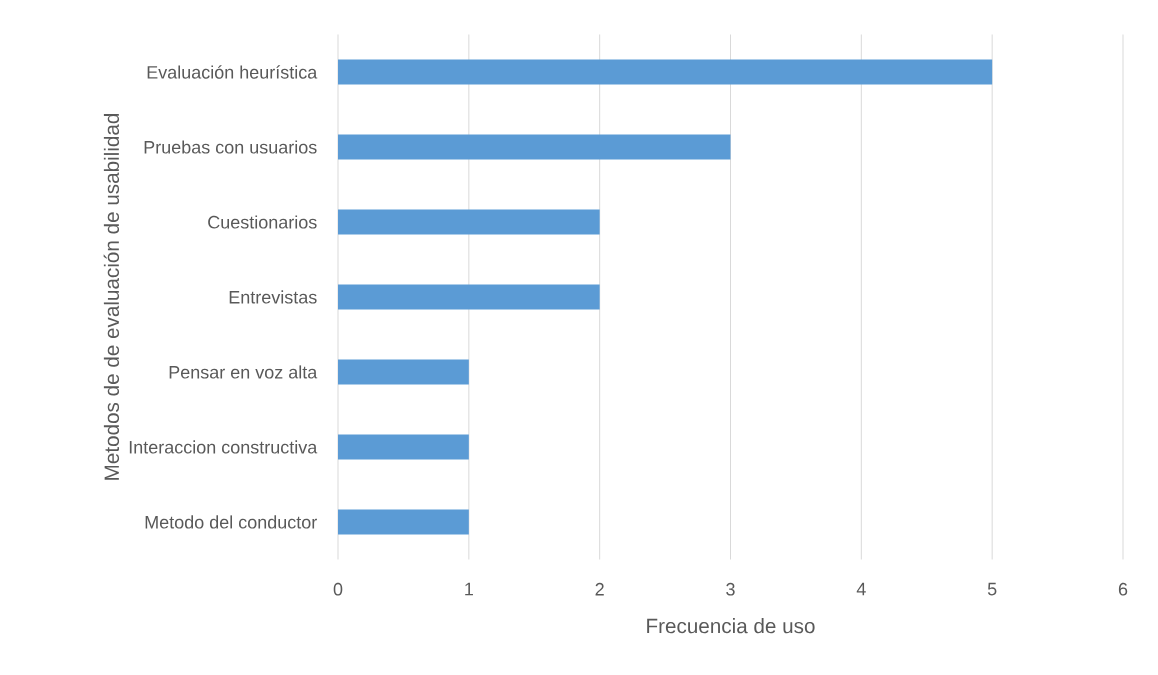 Image resolution: width=1158 pixels, height=675 pixels. I want to click on y-tick-label: Metodo del conductor, so click(231, 522).